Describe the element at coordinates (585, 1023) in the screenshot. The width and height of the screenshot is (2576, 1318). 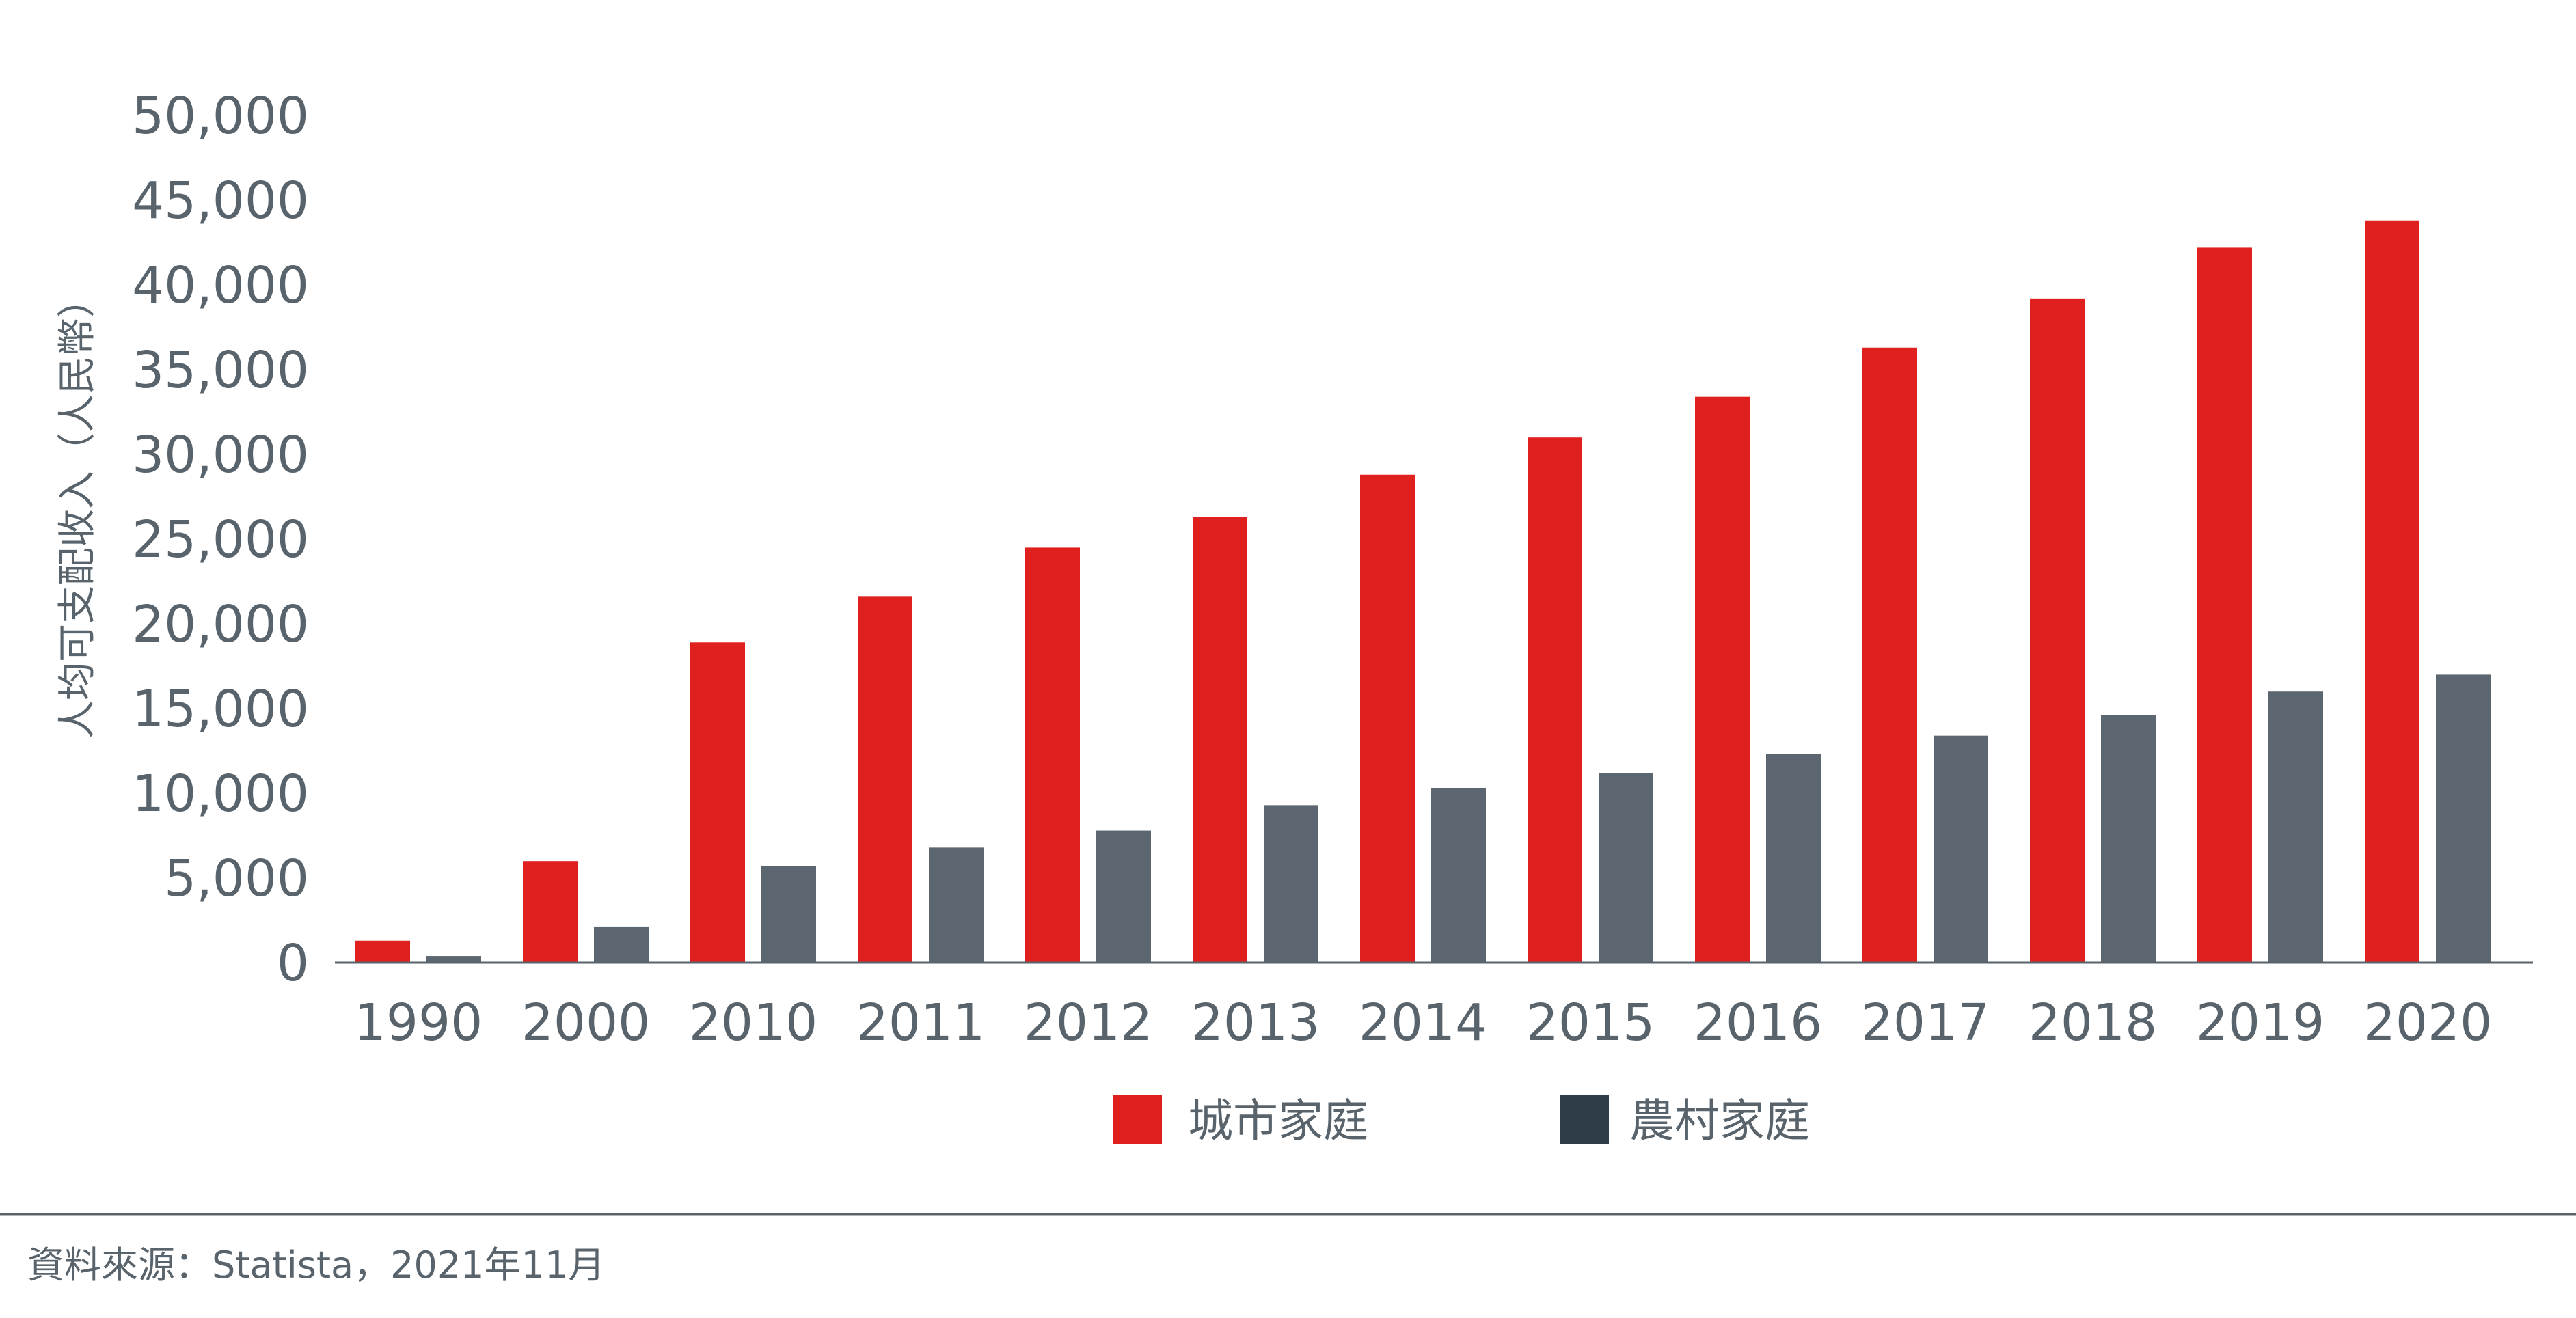
I see `x-tick-label: 2000` at that location.